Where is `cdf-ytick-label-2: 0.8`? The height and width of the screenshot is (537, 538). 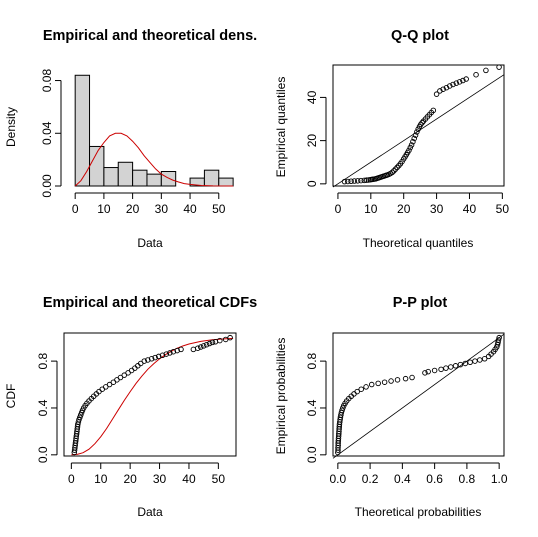 cdf-ytick-label-2: 0.8 is located at coordinates (43, 360).